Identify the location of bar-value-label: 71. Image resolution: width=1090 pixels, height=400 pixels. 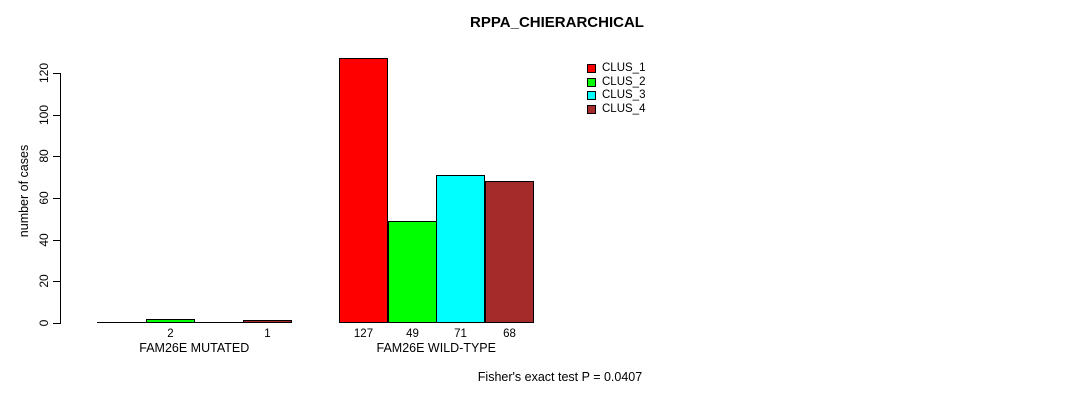
(460, 334).